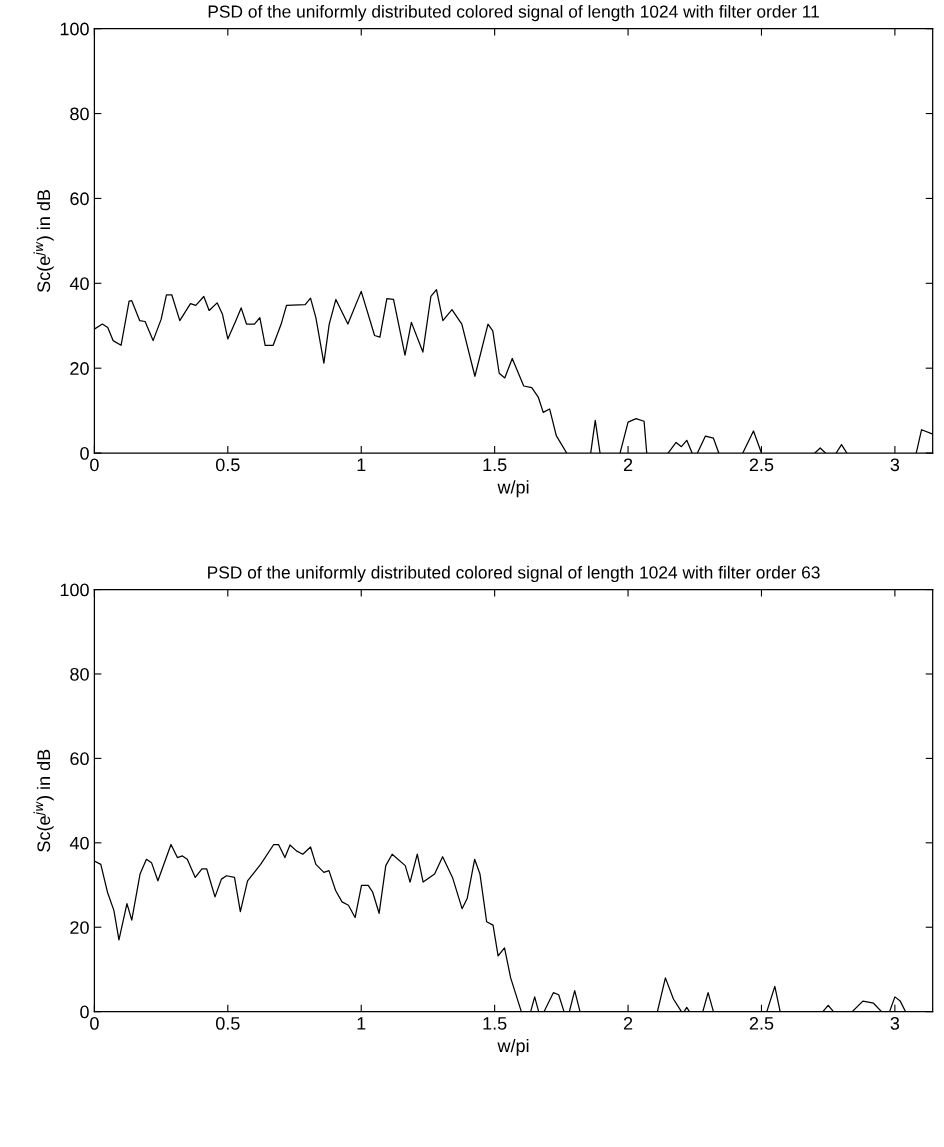 The image size is (944, 1147). Describe the element at coordinates (513, 13) in the screenshot. I see `chart-title: PSD of the uniformly distributed colored signal of length 1024 with filter order 11` at that location.